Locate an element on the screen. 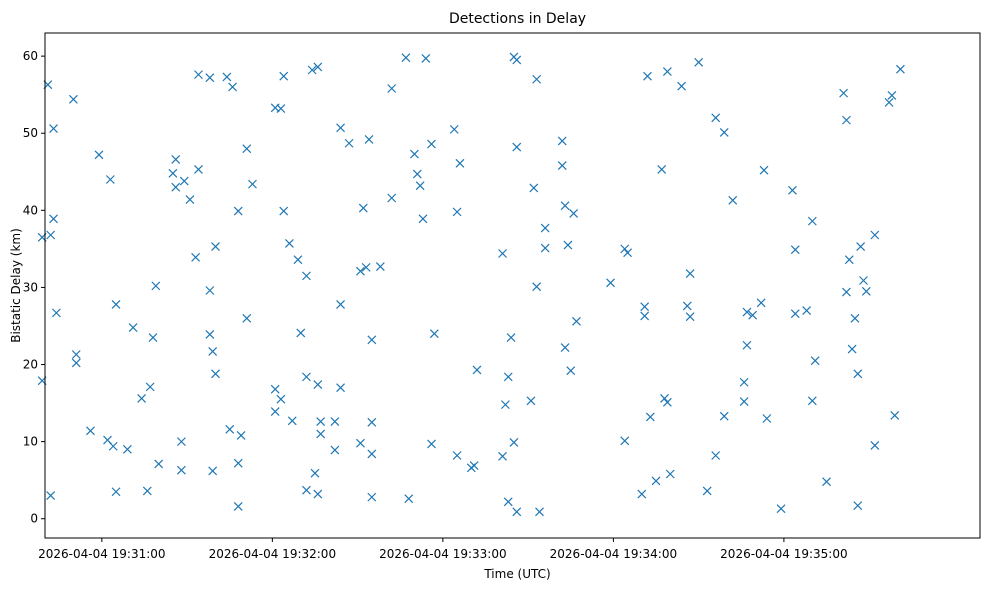 The height and width of the screenshot is (590, 989). x-tick-label: 2026-04-04 19:33:00 is located at coordinates (442, 554).